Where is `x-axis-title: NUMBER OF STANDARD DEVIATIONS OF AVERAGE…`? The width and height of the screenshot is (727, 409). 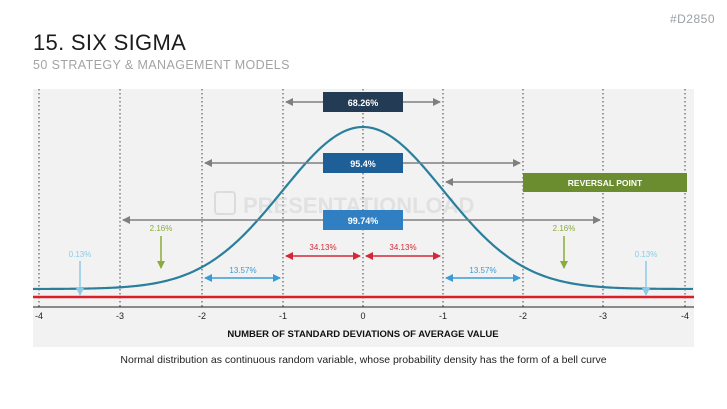 x-axis-title: NUMBER OF STANDARD DEVIATIONS OF AVERAGE… is located at coordinates (362, 334).